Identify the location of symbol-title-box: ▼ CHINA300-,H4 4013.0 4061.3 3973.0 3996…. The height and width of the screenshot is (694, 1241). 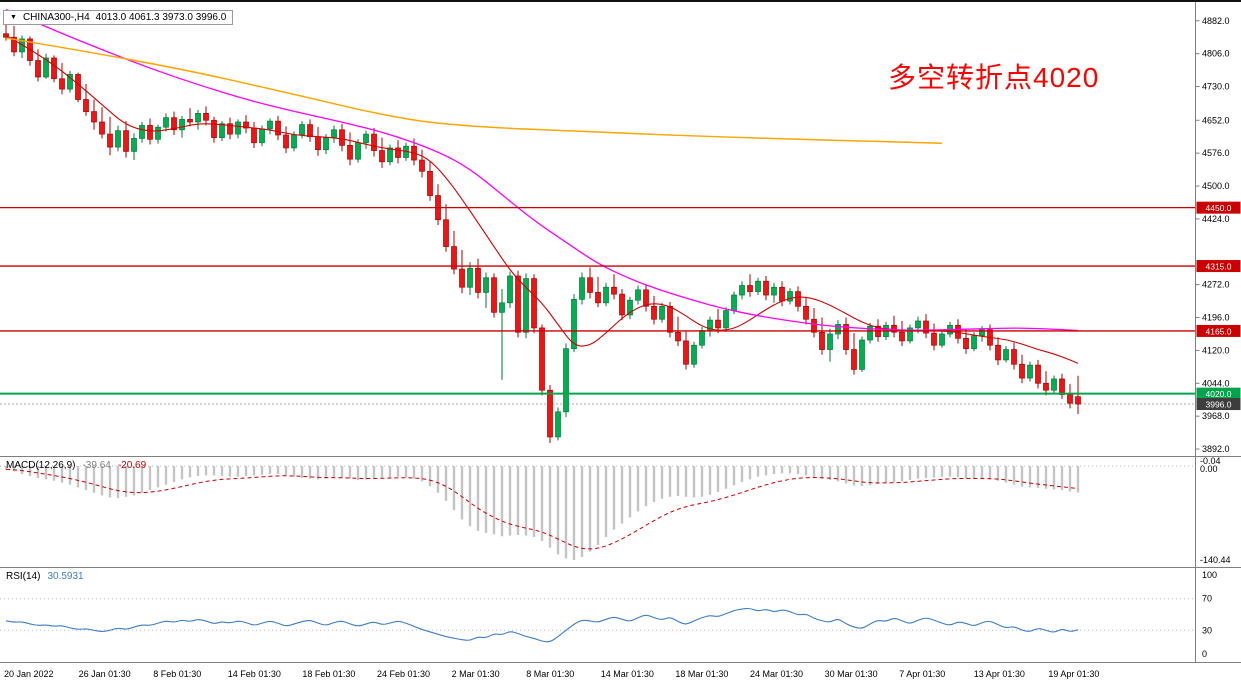
(118, 17).